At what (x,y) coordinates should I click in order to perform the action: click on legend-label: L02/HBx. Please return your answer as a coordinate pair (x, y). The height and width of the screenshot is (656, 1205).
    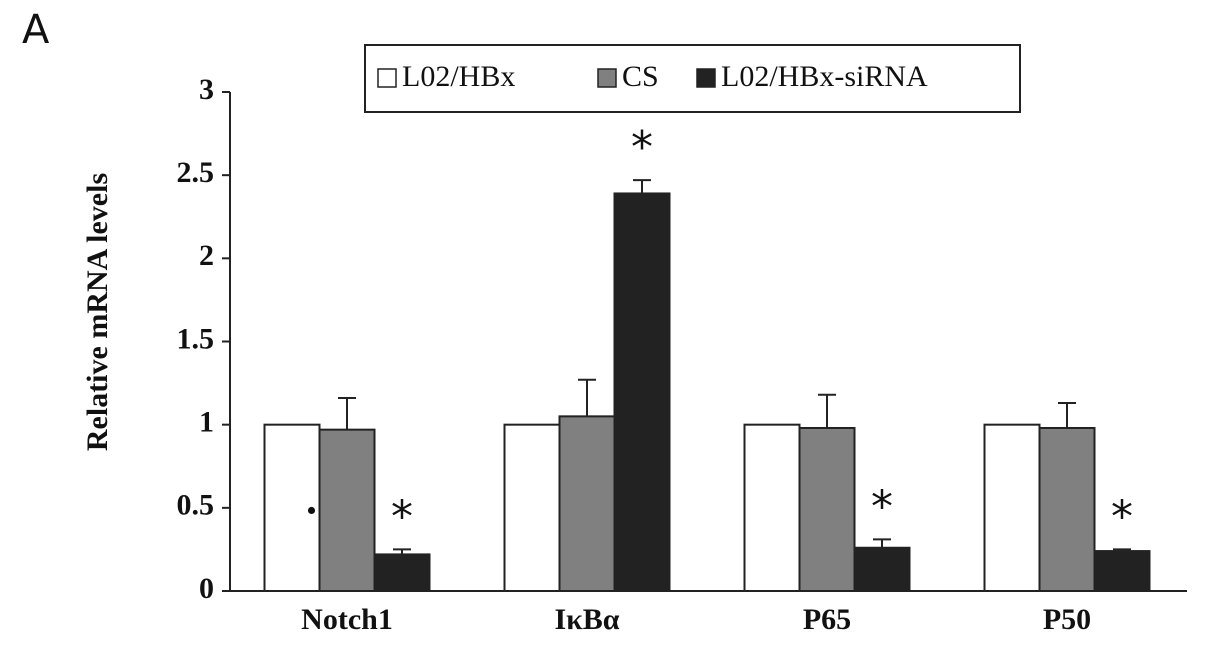
    Looking at the image, I should click on (458, 76).